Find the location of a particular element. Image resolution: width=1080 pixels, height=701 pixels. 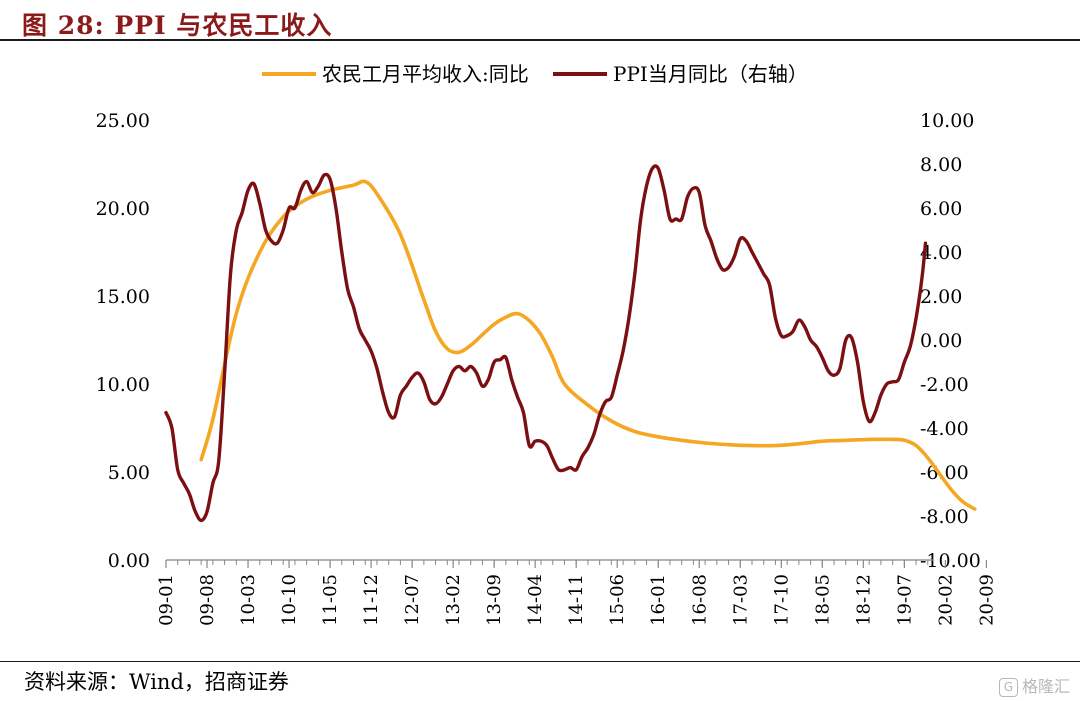

right-tick-label: 0.00 is located at coordinates (941, 341).